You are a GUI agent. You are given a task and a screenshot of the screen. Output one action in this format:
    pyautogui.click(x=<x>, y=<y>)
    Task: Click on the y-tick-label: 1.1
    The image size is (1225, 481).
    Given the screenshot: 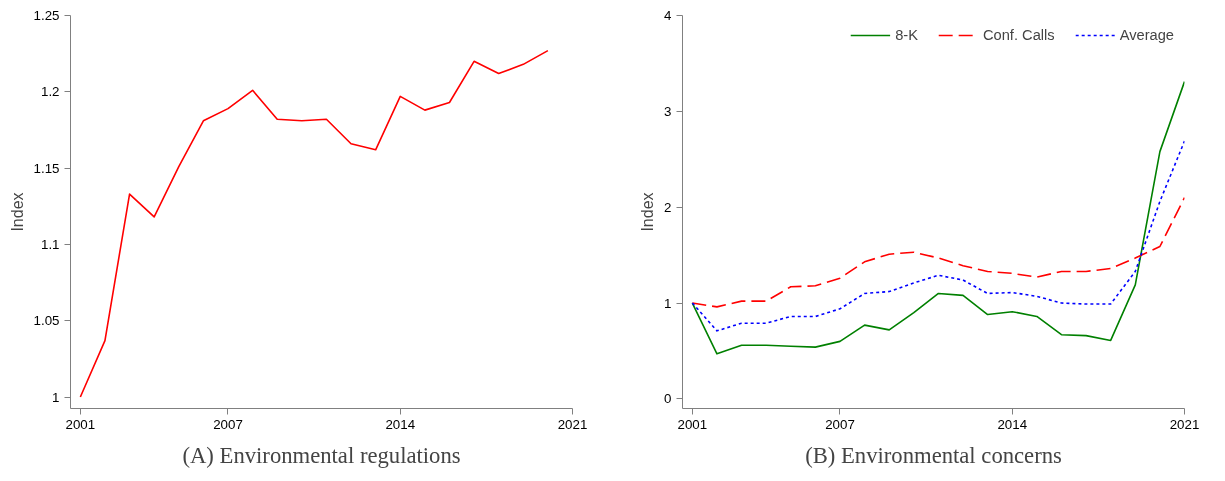 What is the action you would take?
    pyautogui.click(x=50, y=244)
    